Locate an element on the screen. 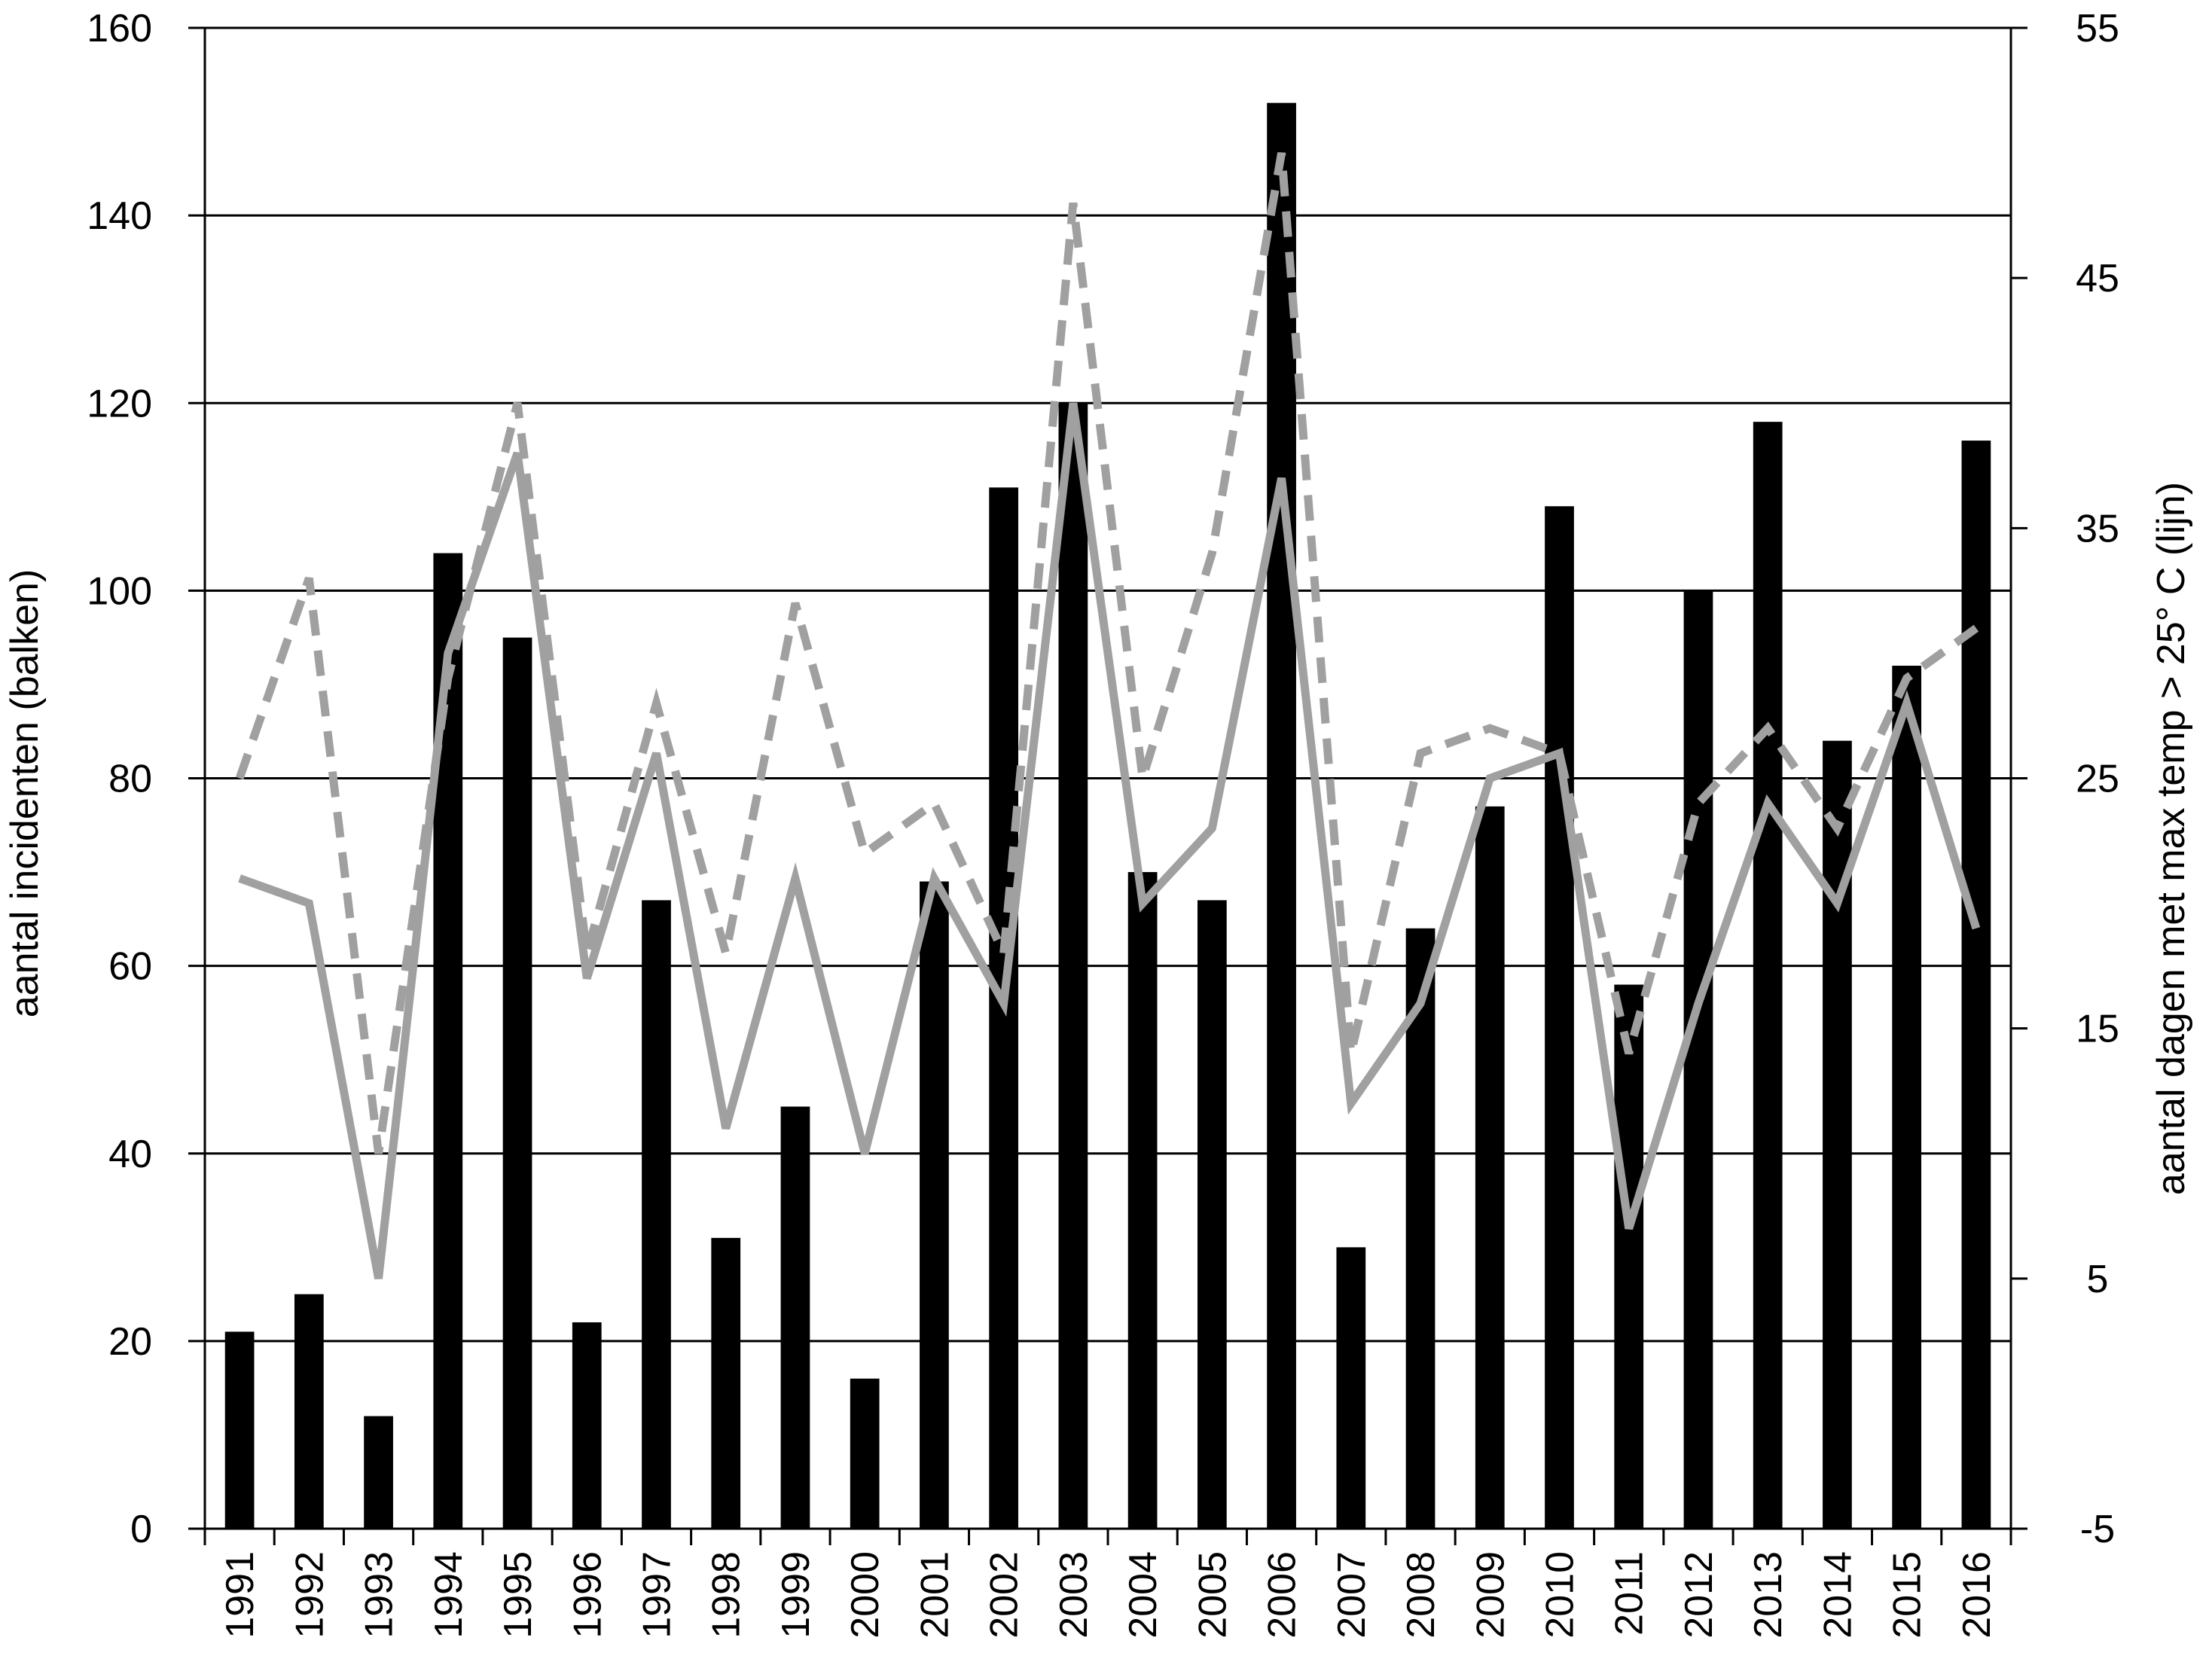 This screenshot has width=2212, height=1668. x-tick-label: 1996 is located at coordinates (587, 1595).